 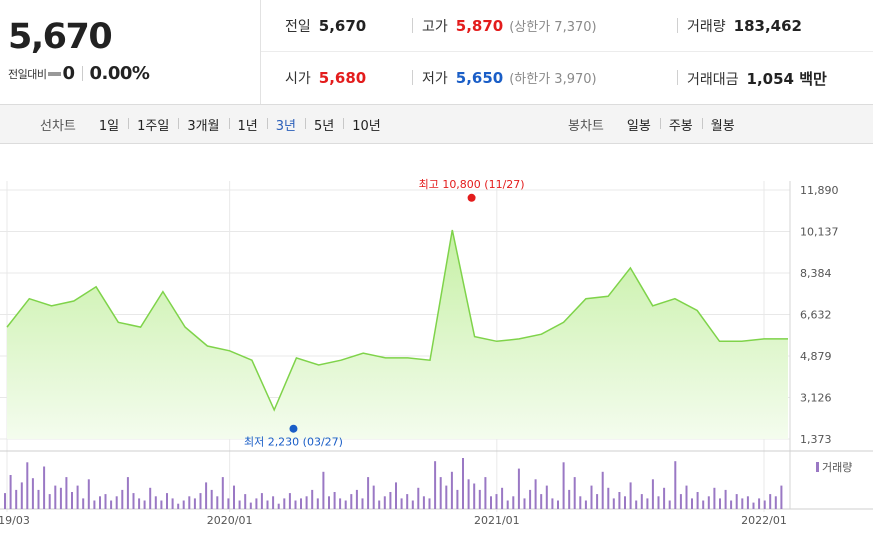 I want to click on price-summary: 5,670 전일대비 0 0.00%, so click(x=130, y=52).